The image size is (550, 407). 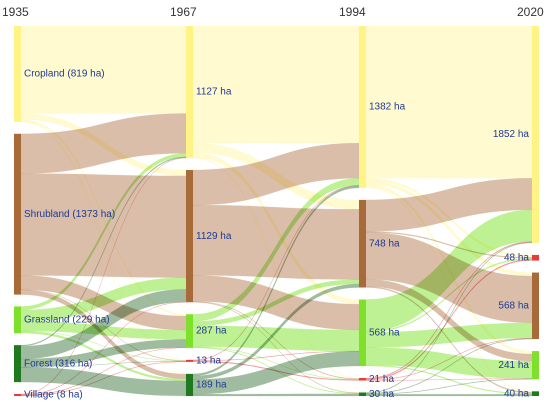 What do you see at coordinates (211, 385) in the screenshot?
I see `node-label-forest-1967: 189 ha` at bounding box center [211, 385].